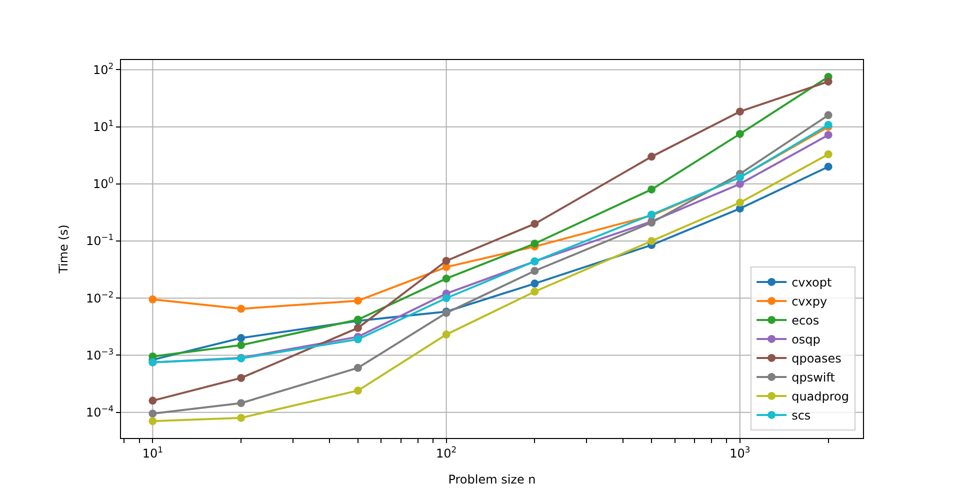 The image size is (958, 496). What do you see at coordinates (100, 297) in the screenshot?
I see `y-tick-label: 10$^{−2}$` at bounding box center [100, 297].